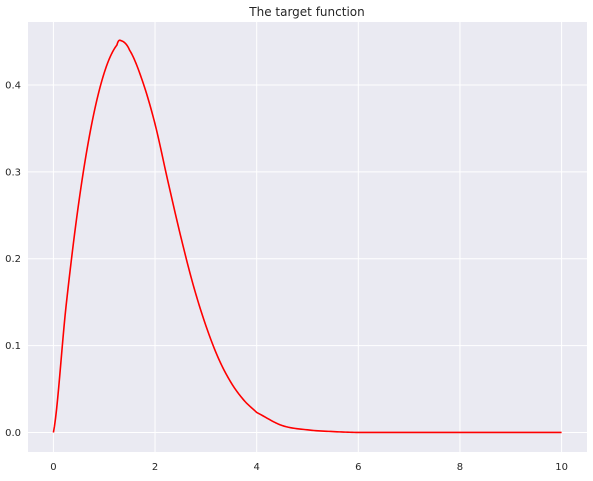 This screenshot has height=481, width=593. Describe the element at coordinates (13, 346) in the screenshot. I see `y-tick-label: 0.1` at that location.